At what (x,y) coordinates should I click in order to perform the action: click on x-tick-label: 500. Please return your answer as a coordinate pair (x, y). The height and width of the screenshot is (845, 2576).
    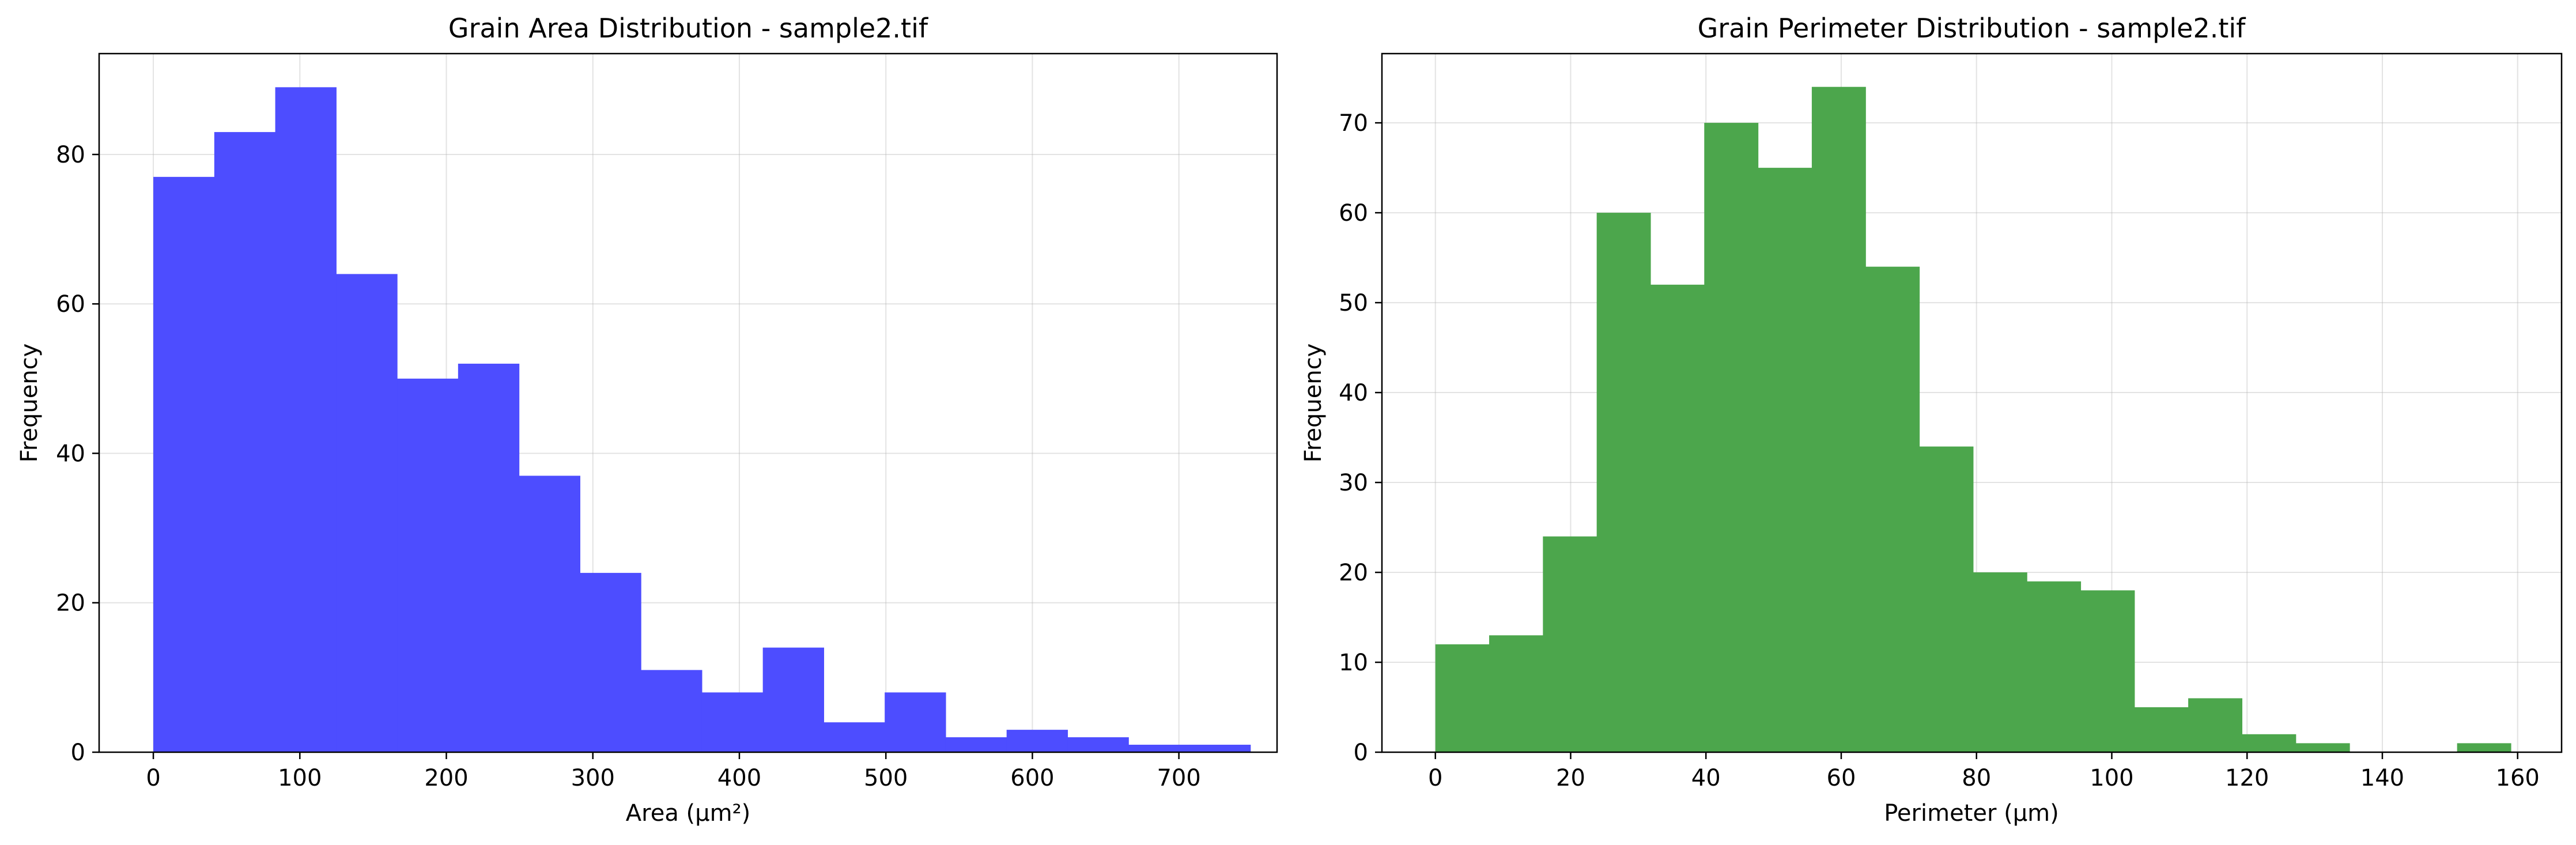
    Looking at the image, I should click on (886, 778).